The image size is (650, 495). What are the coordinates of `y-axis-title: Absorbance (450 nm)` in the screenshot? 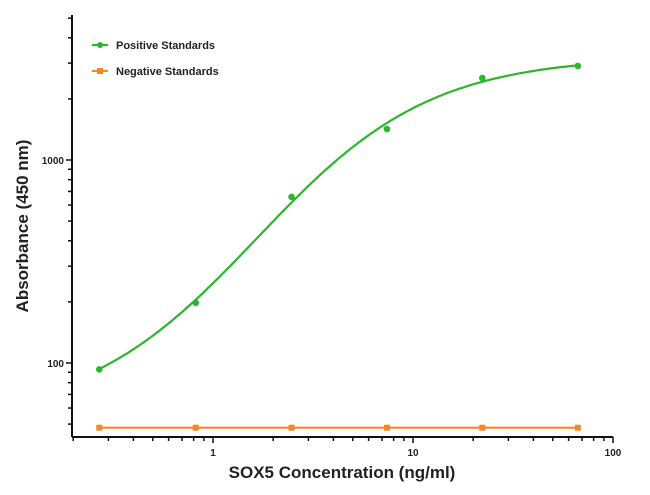 It's located at (22, 226).